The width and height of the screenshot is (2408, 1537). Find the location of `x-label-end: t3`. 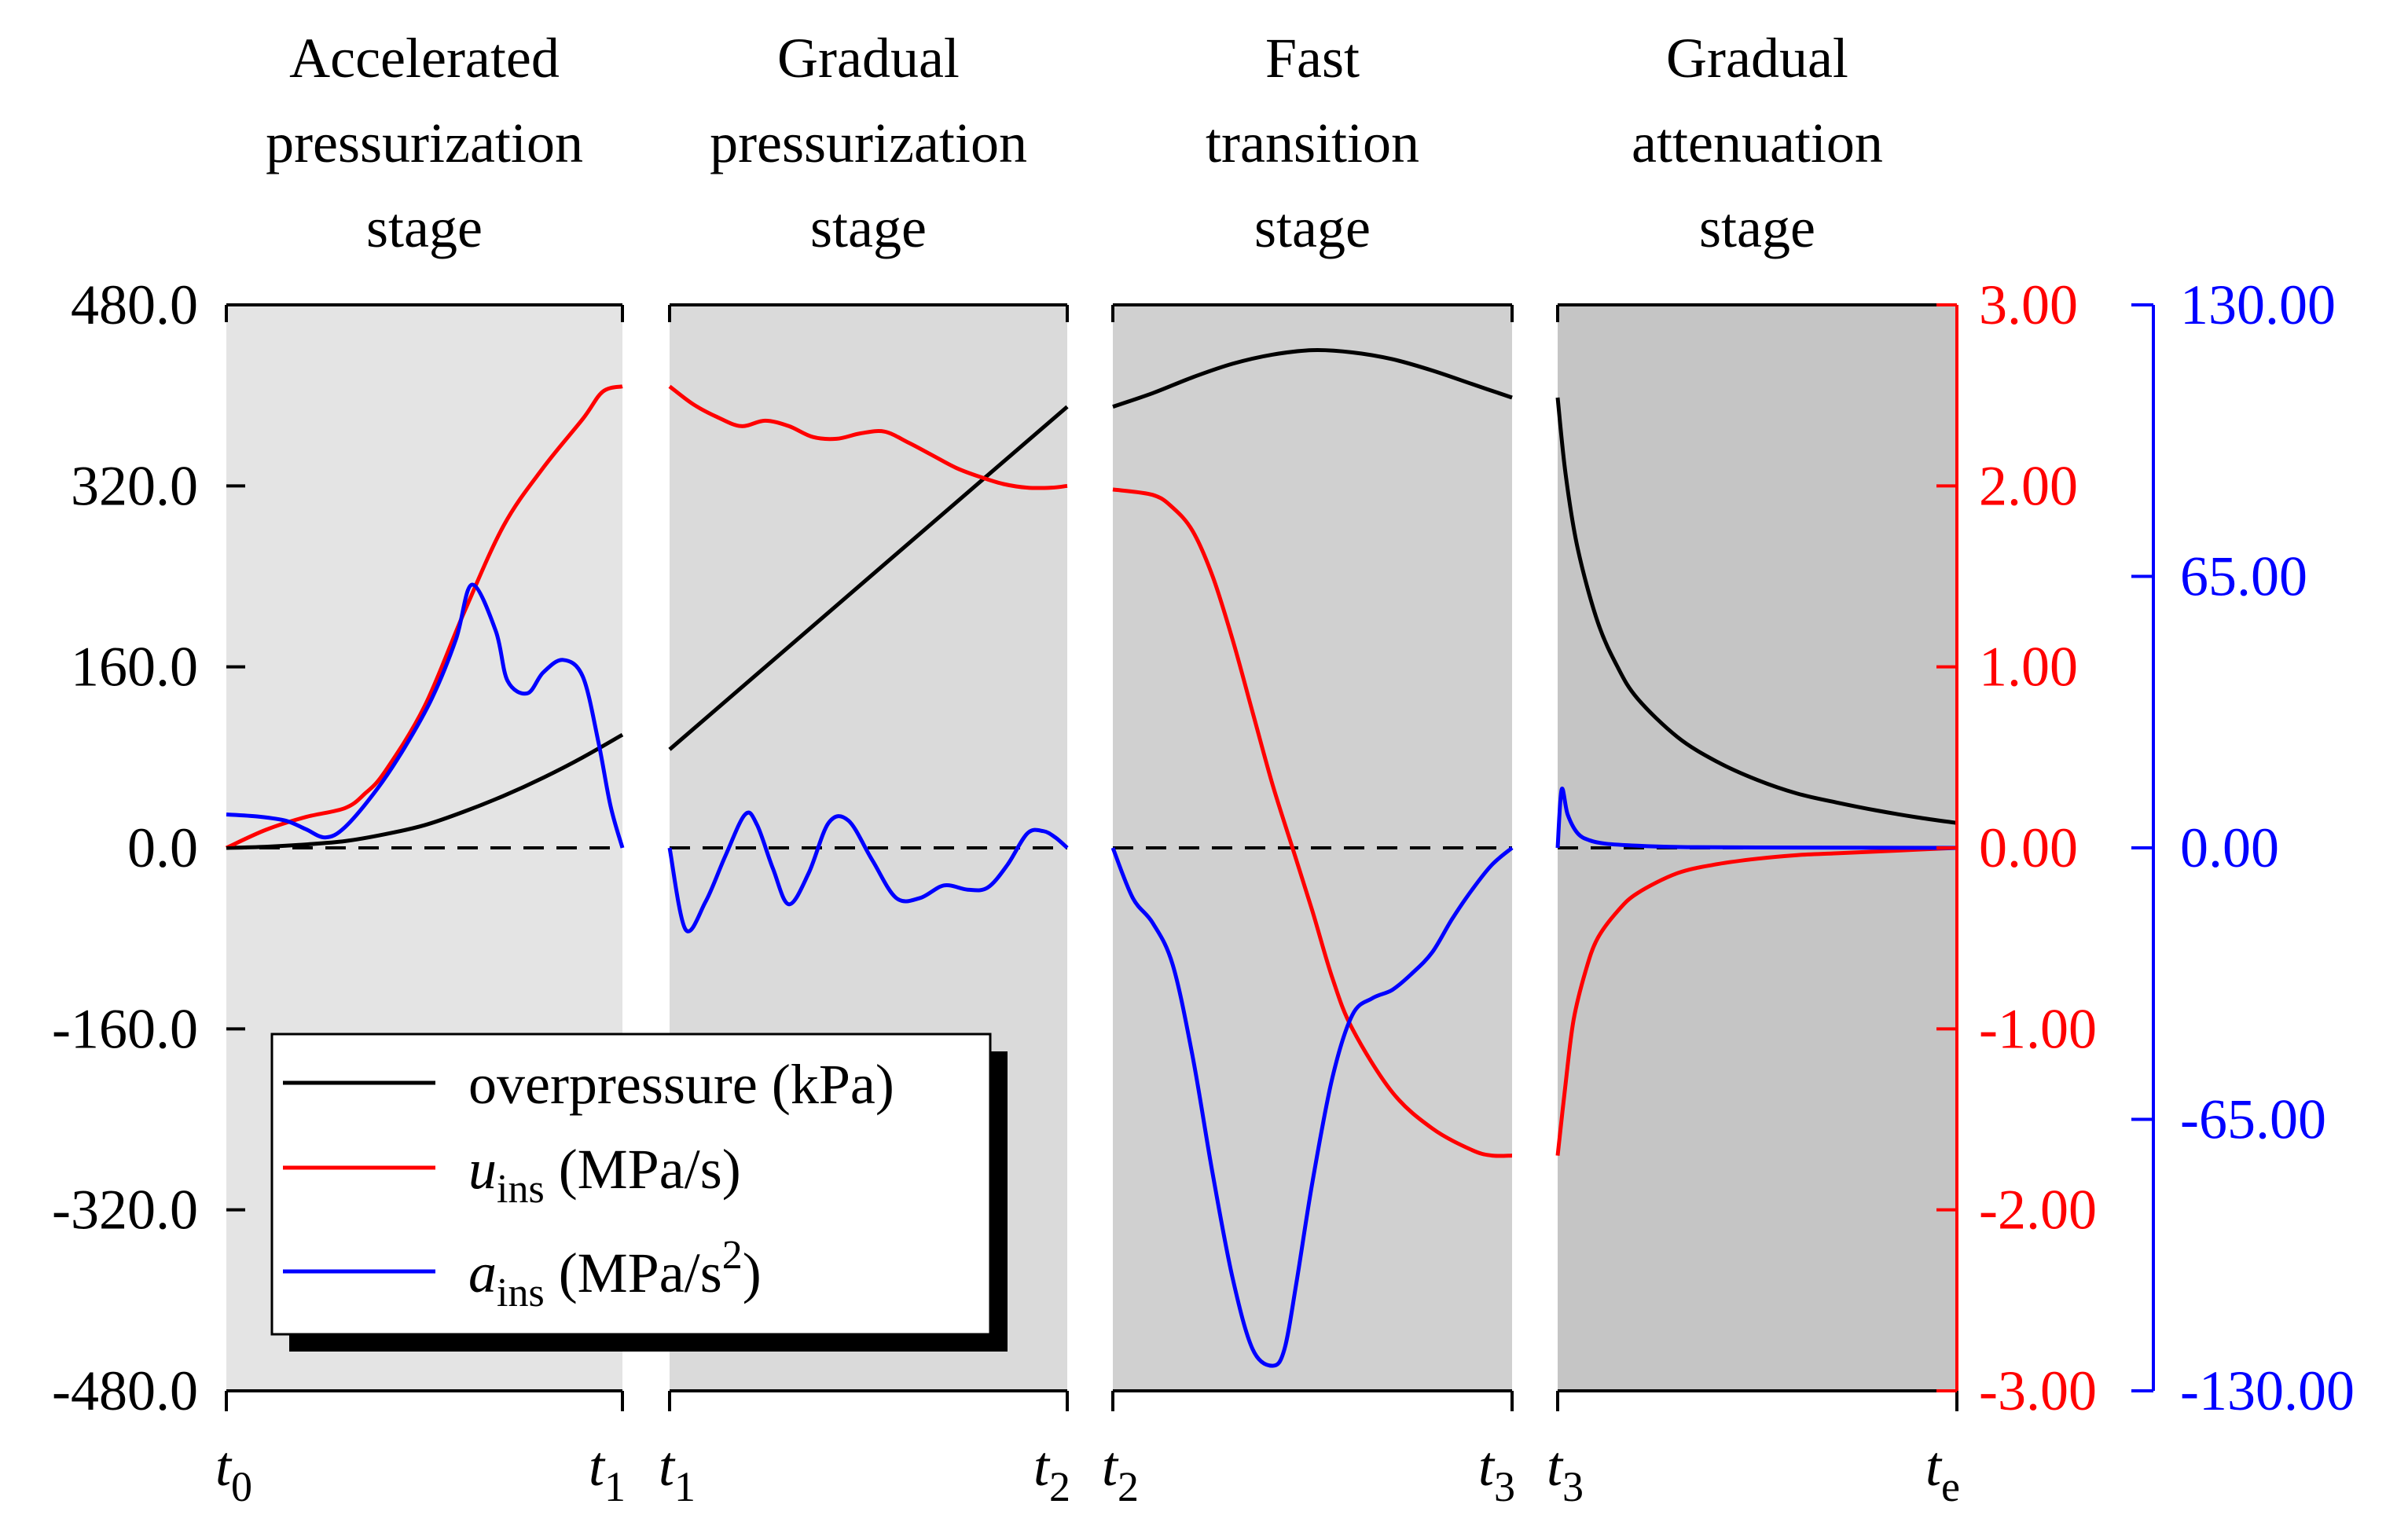

x-label-end: t3 is located at coordinates (1497, 1472).